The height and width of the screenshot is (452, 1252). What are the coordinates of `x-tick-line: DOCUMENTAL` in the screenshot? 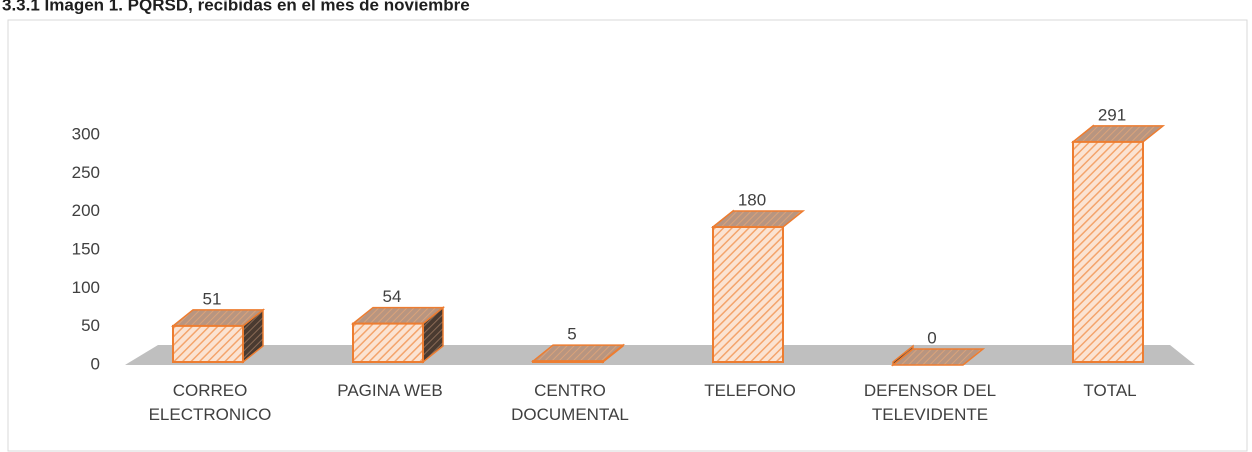 It's located at (570, 414).